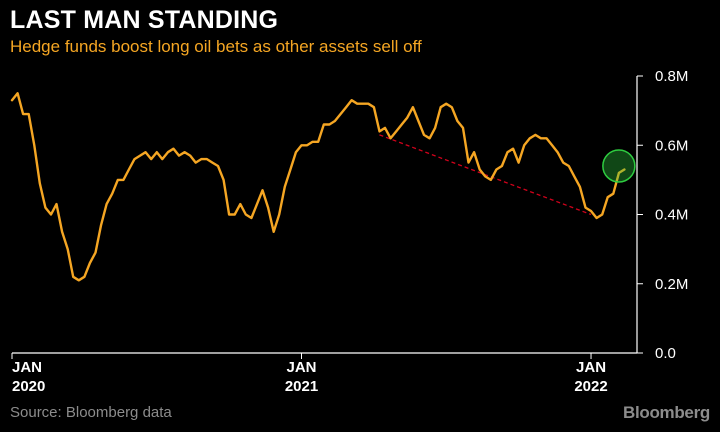  I want to click on x-tick-label-year: 2021, so click(301, 386).